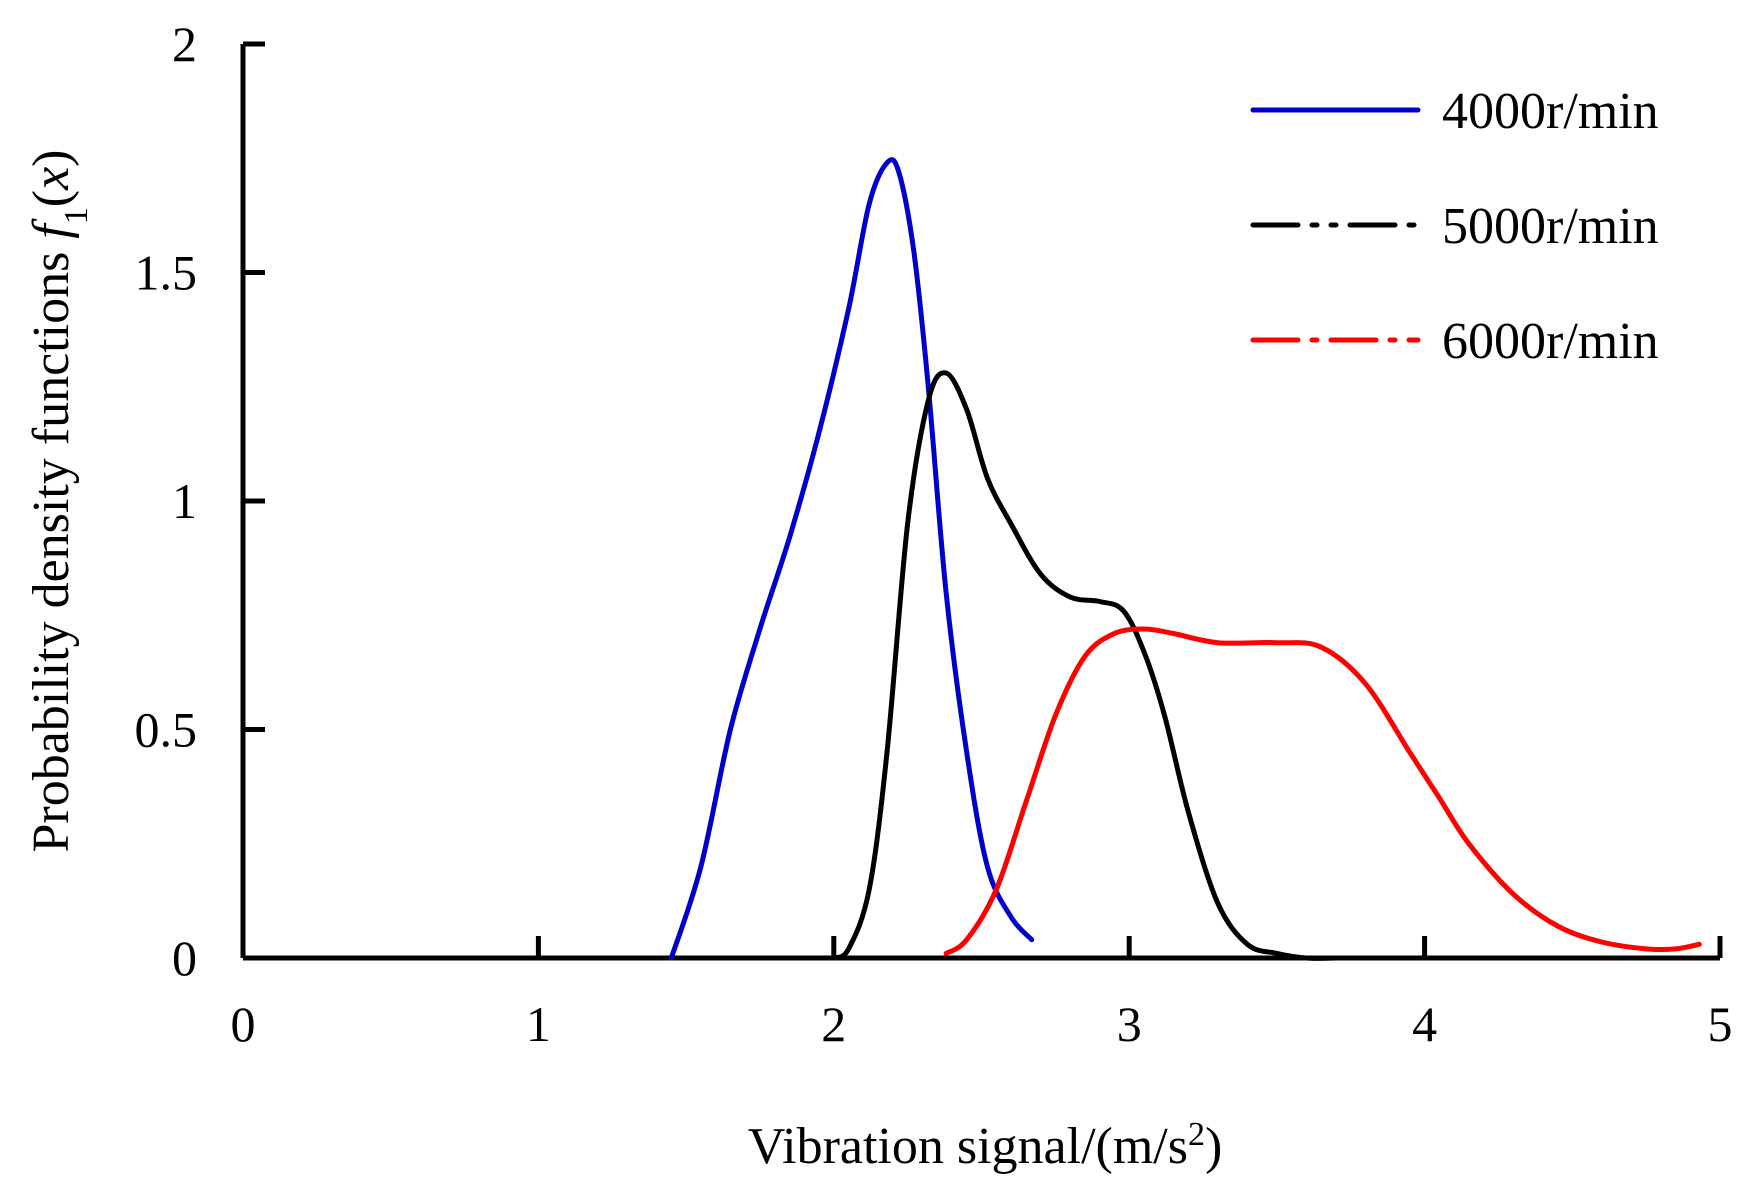 The image size is (1761, 1187). I want to click on y-axis-title-text: Probability density functions, so click(51, 546).